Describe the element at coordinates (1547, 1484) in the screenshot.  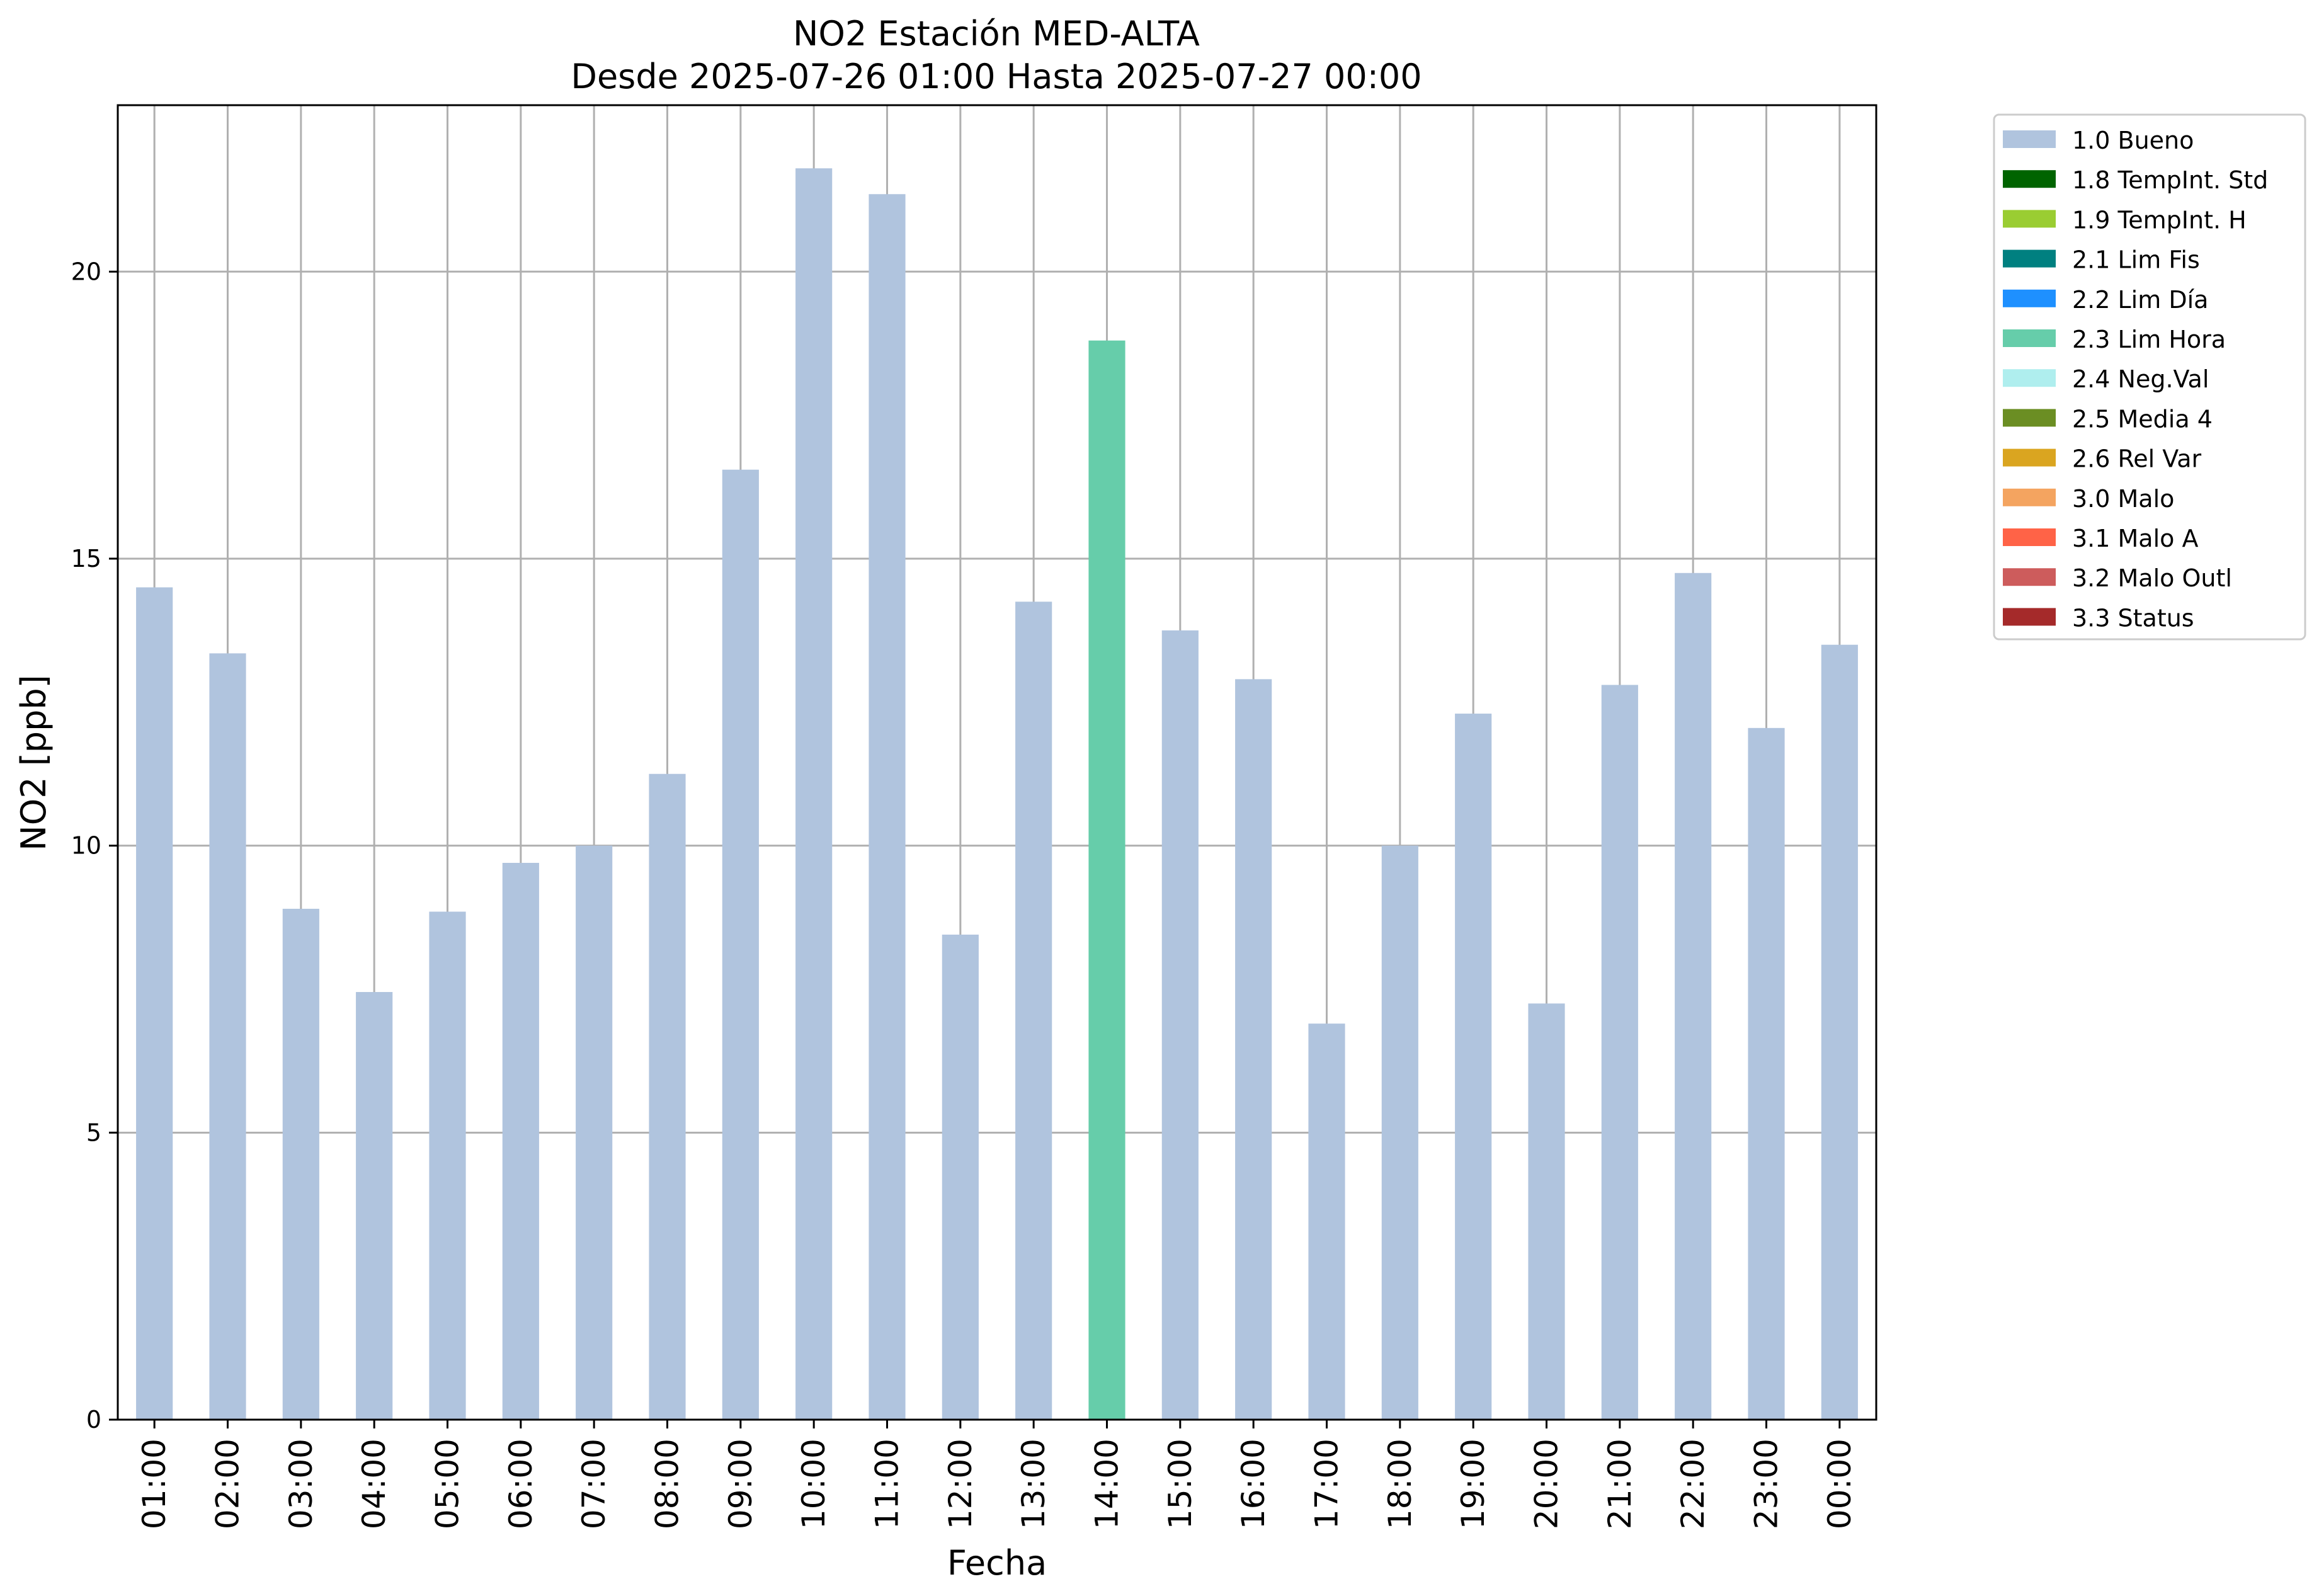
I see `x-tick-label: 20:00` at that location.